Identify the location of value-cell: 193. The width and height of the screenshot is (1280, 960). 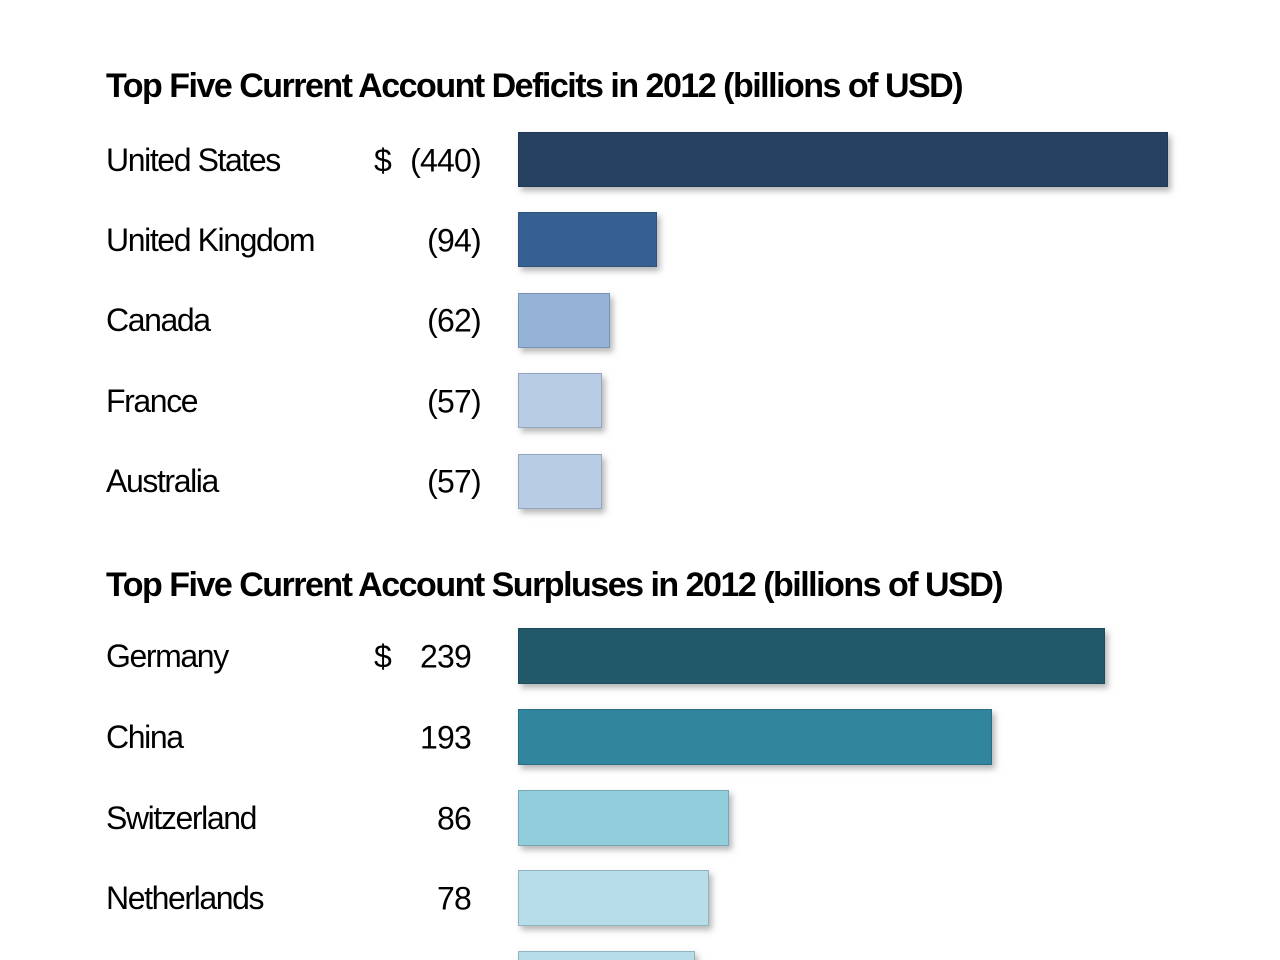
(430, 737).